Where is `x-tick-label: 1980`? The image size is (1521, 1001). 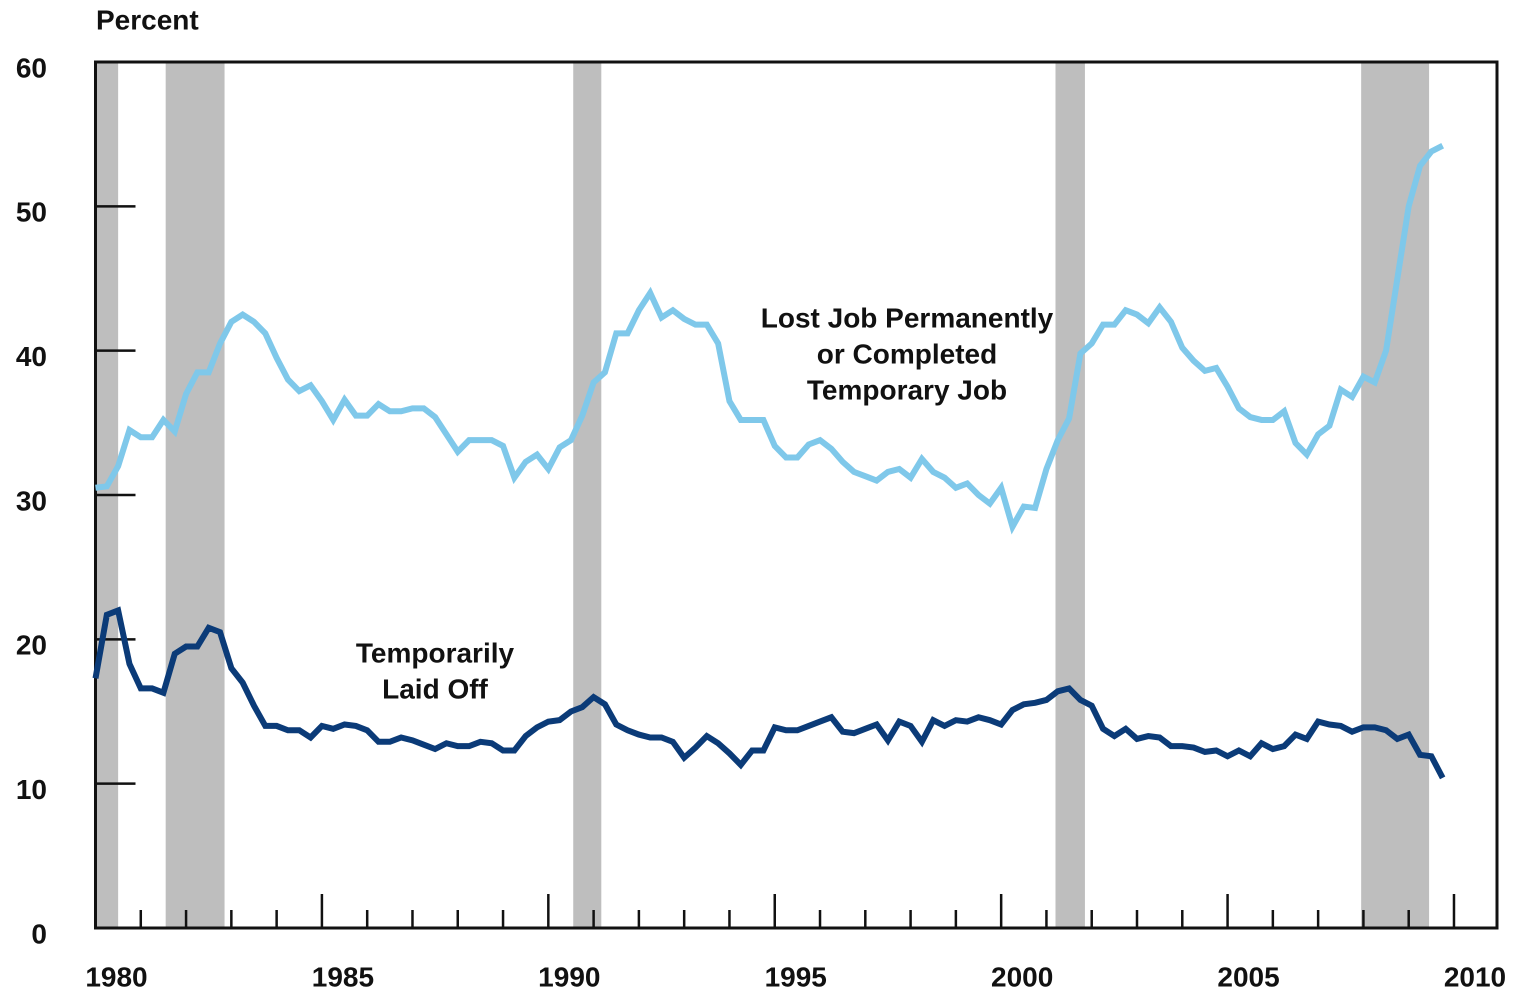 x-tick-label: 1980 is located at coordinates (116, 976).